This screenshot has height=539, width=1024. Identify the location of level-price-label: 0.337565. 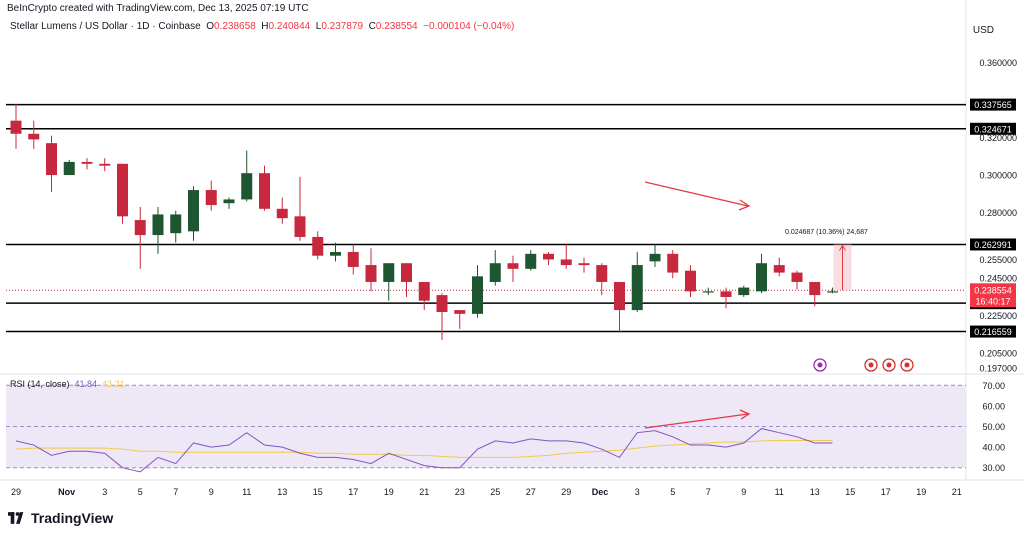
(993, 105).